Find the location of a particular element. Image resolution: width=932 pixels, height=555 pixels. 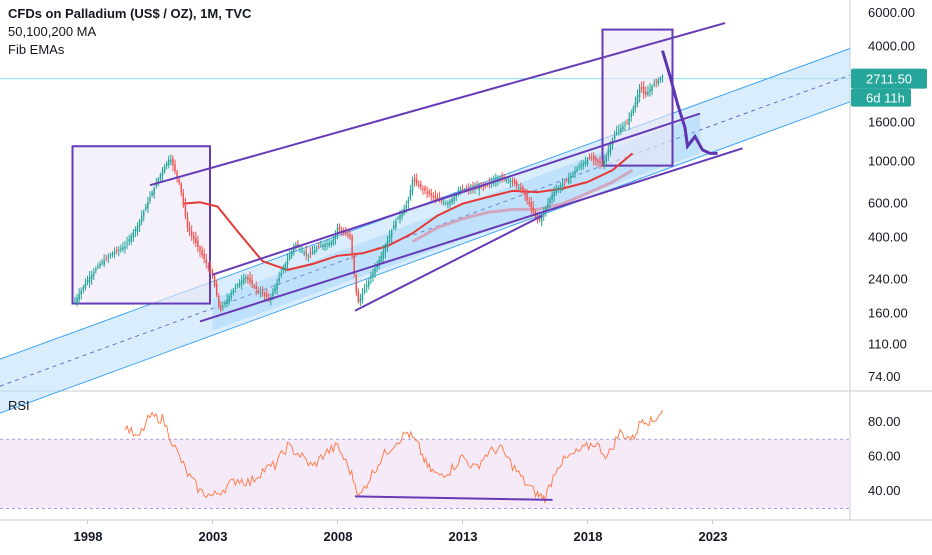

indicator-ma-label: 50,100,200 MA is located at coordinates (52, 31).